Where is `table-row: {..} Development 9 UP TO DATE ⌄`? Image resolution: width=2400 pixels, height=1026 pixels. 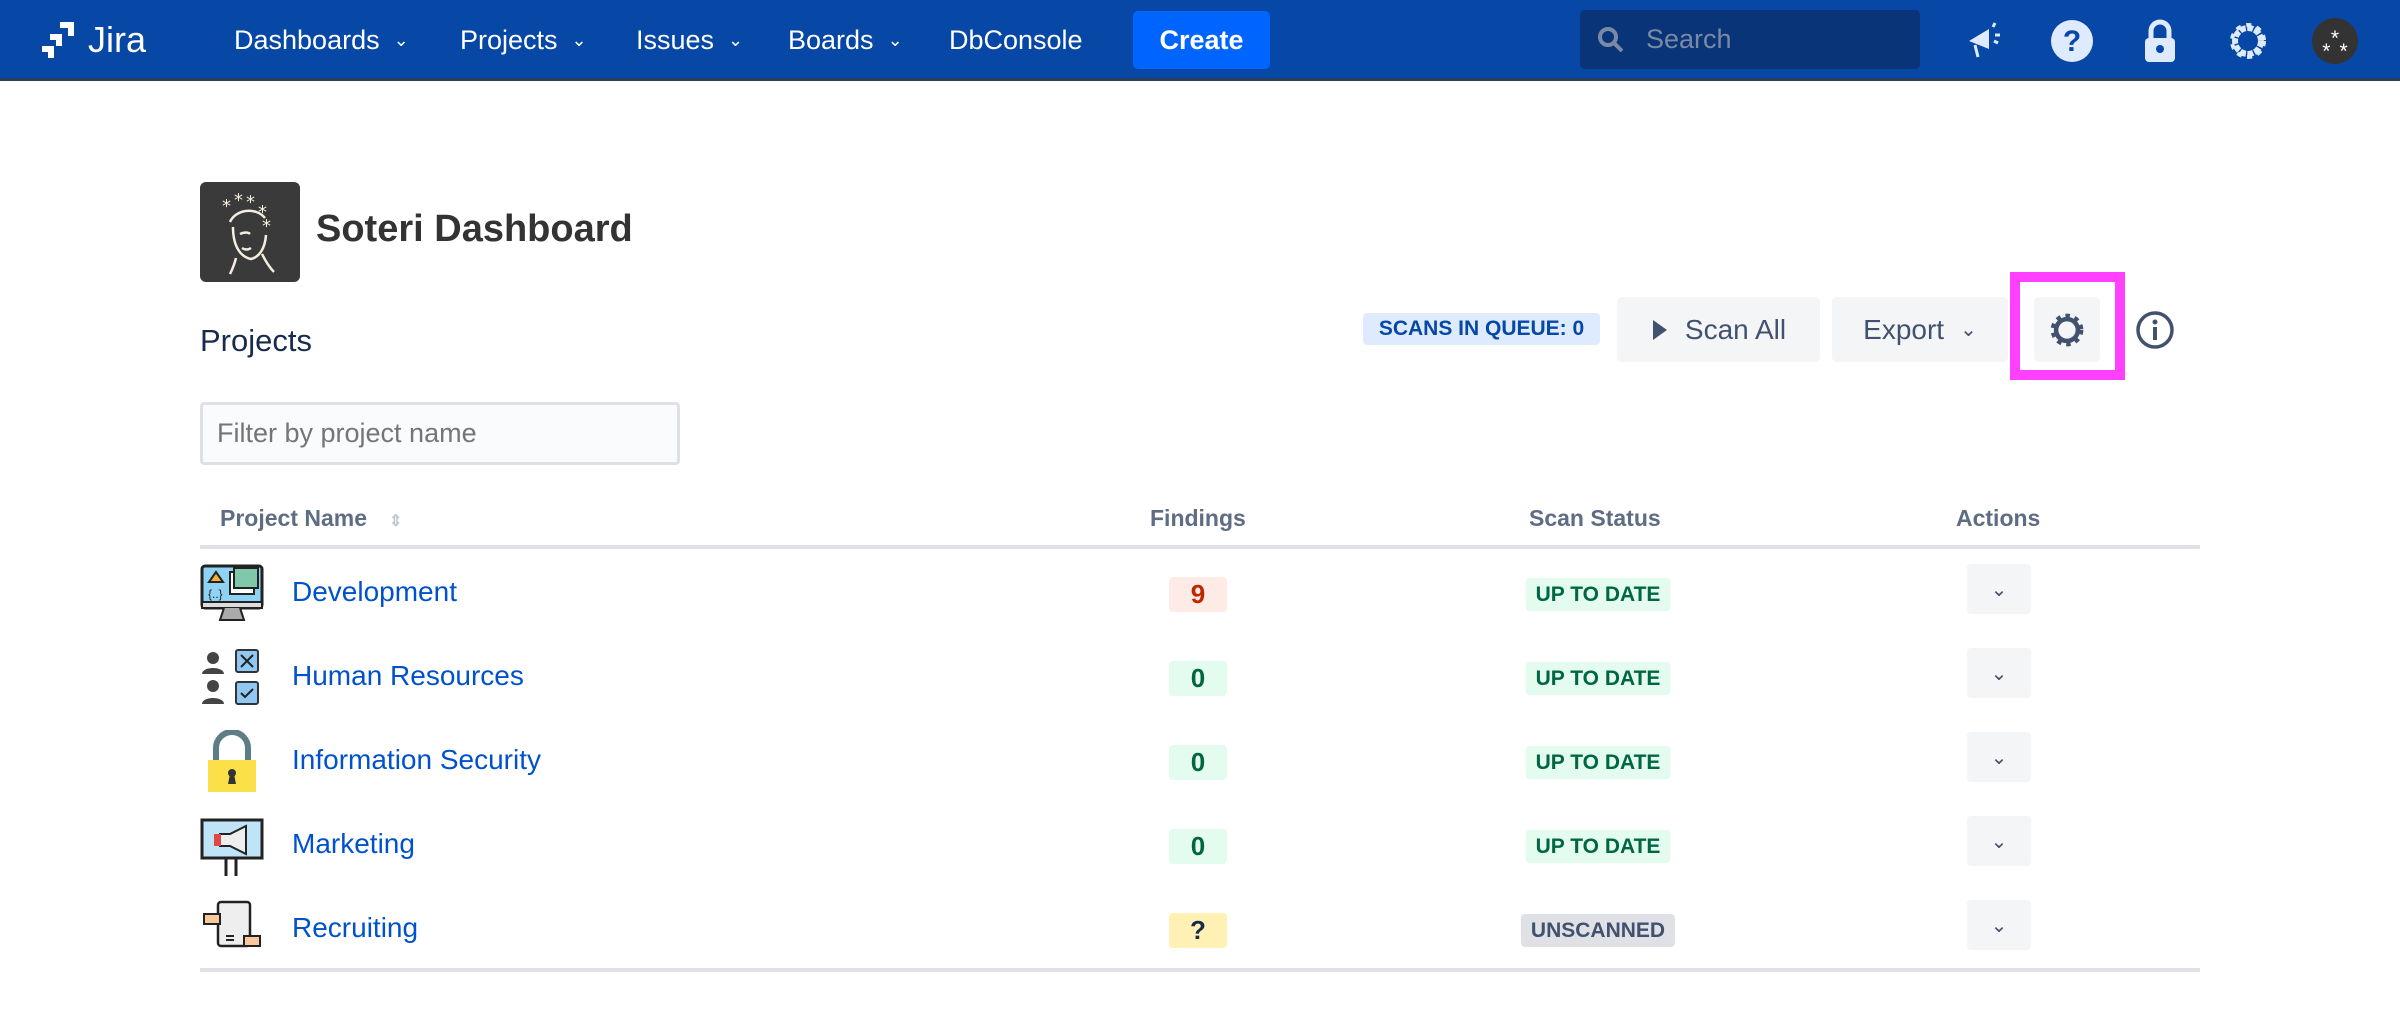
table-row: {..} Development 9 UP TO DATE ⌄ is located at coordinates (1200, 594).